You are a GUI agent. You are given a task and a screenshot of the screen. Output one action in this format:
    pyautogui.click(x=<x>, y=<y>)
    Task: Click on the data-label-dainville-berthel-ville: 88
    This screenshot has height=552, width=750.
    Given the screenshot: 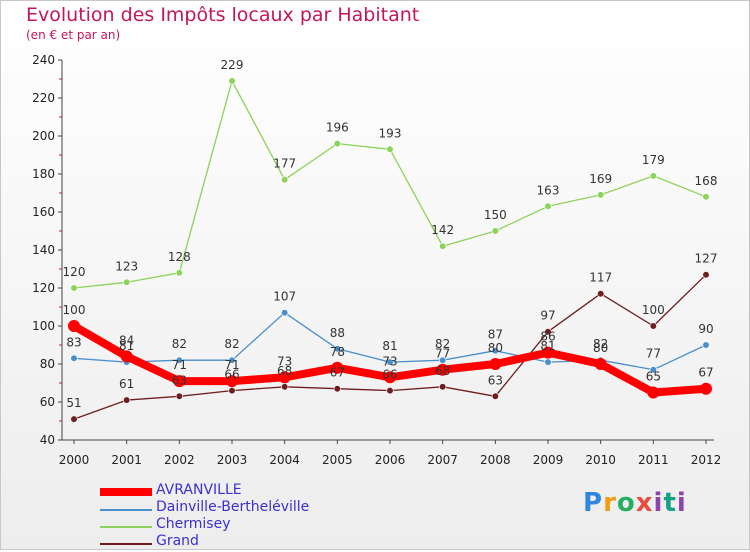 What is the action you would take?
    pyautogui.click(x=337, y=333)
    